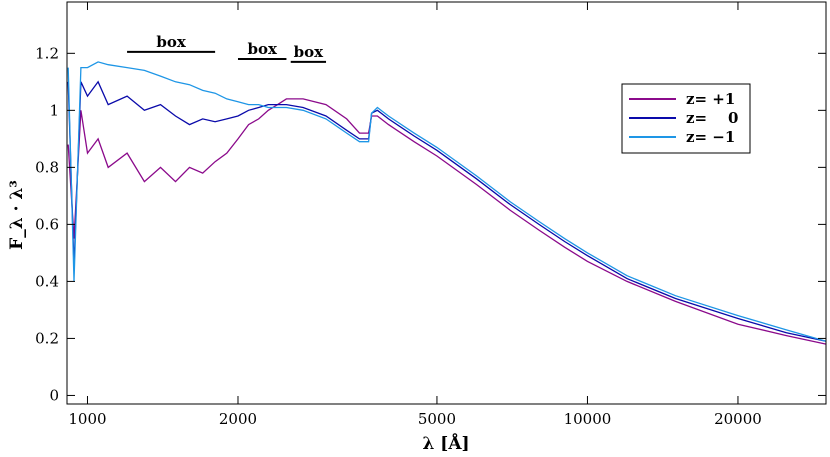  I want to click on y-tick-label: 1.2, so click(47, 53).